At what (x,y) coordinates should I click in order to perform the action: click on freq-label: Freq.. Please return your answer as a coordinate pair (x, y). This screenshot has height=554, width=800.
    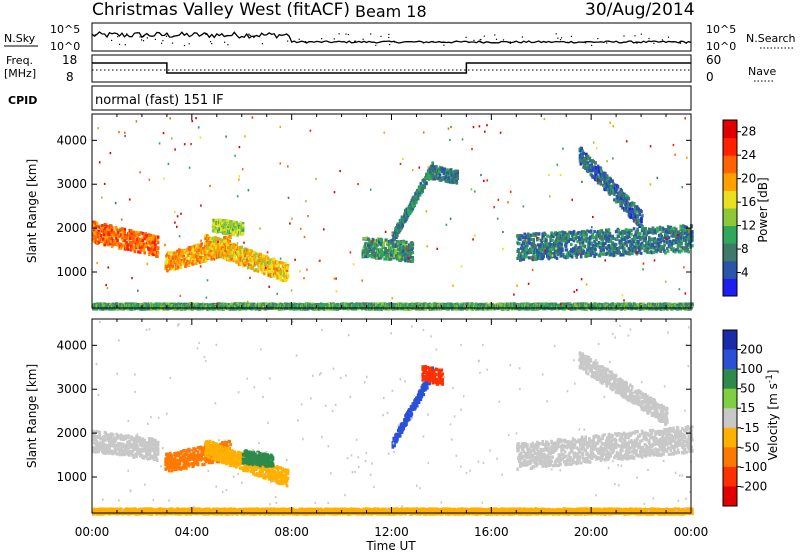
    Looking at the image, I should click on (19, 60).